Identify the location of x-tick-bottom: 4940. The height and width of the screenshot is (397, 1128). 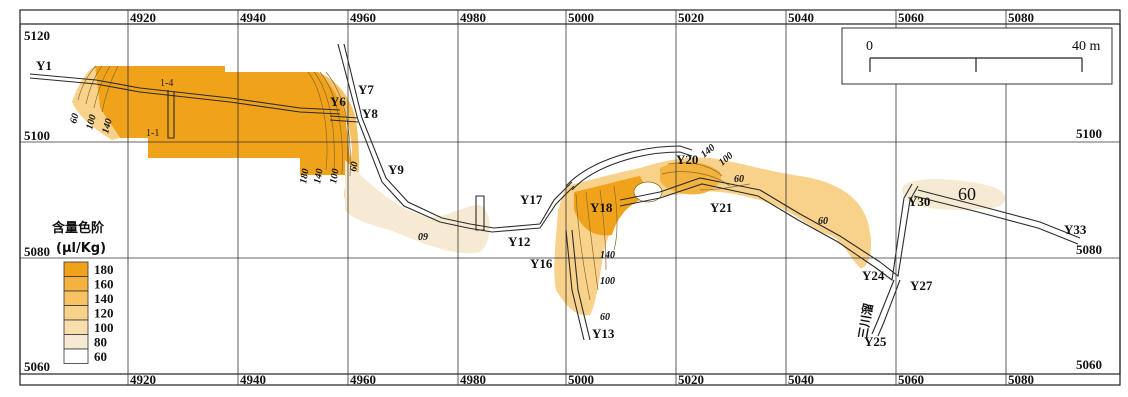
(253, 379).